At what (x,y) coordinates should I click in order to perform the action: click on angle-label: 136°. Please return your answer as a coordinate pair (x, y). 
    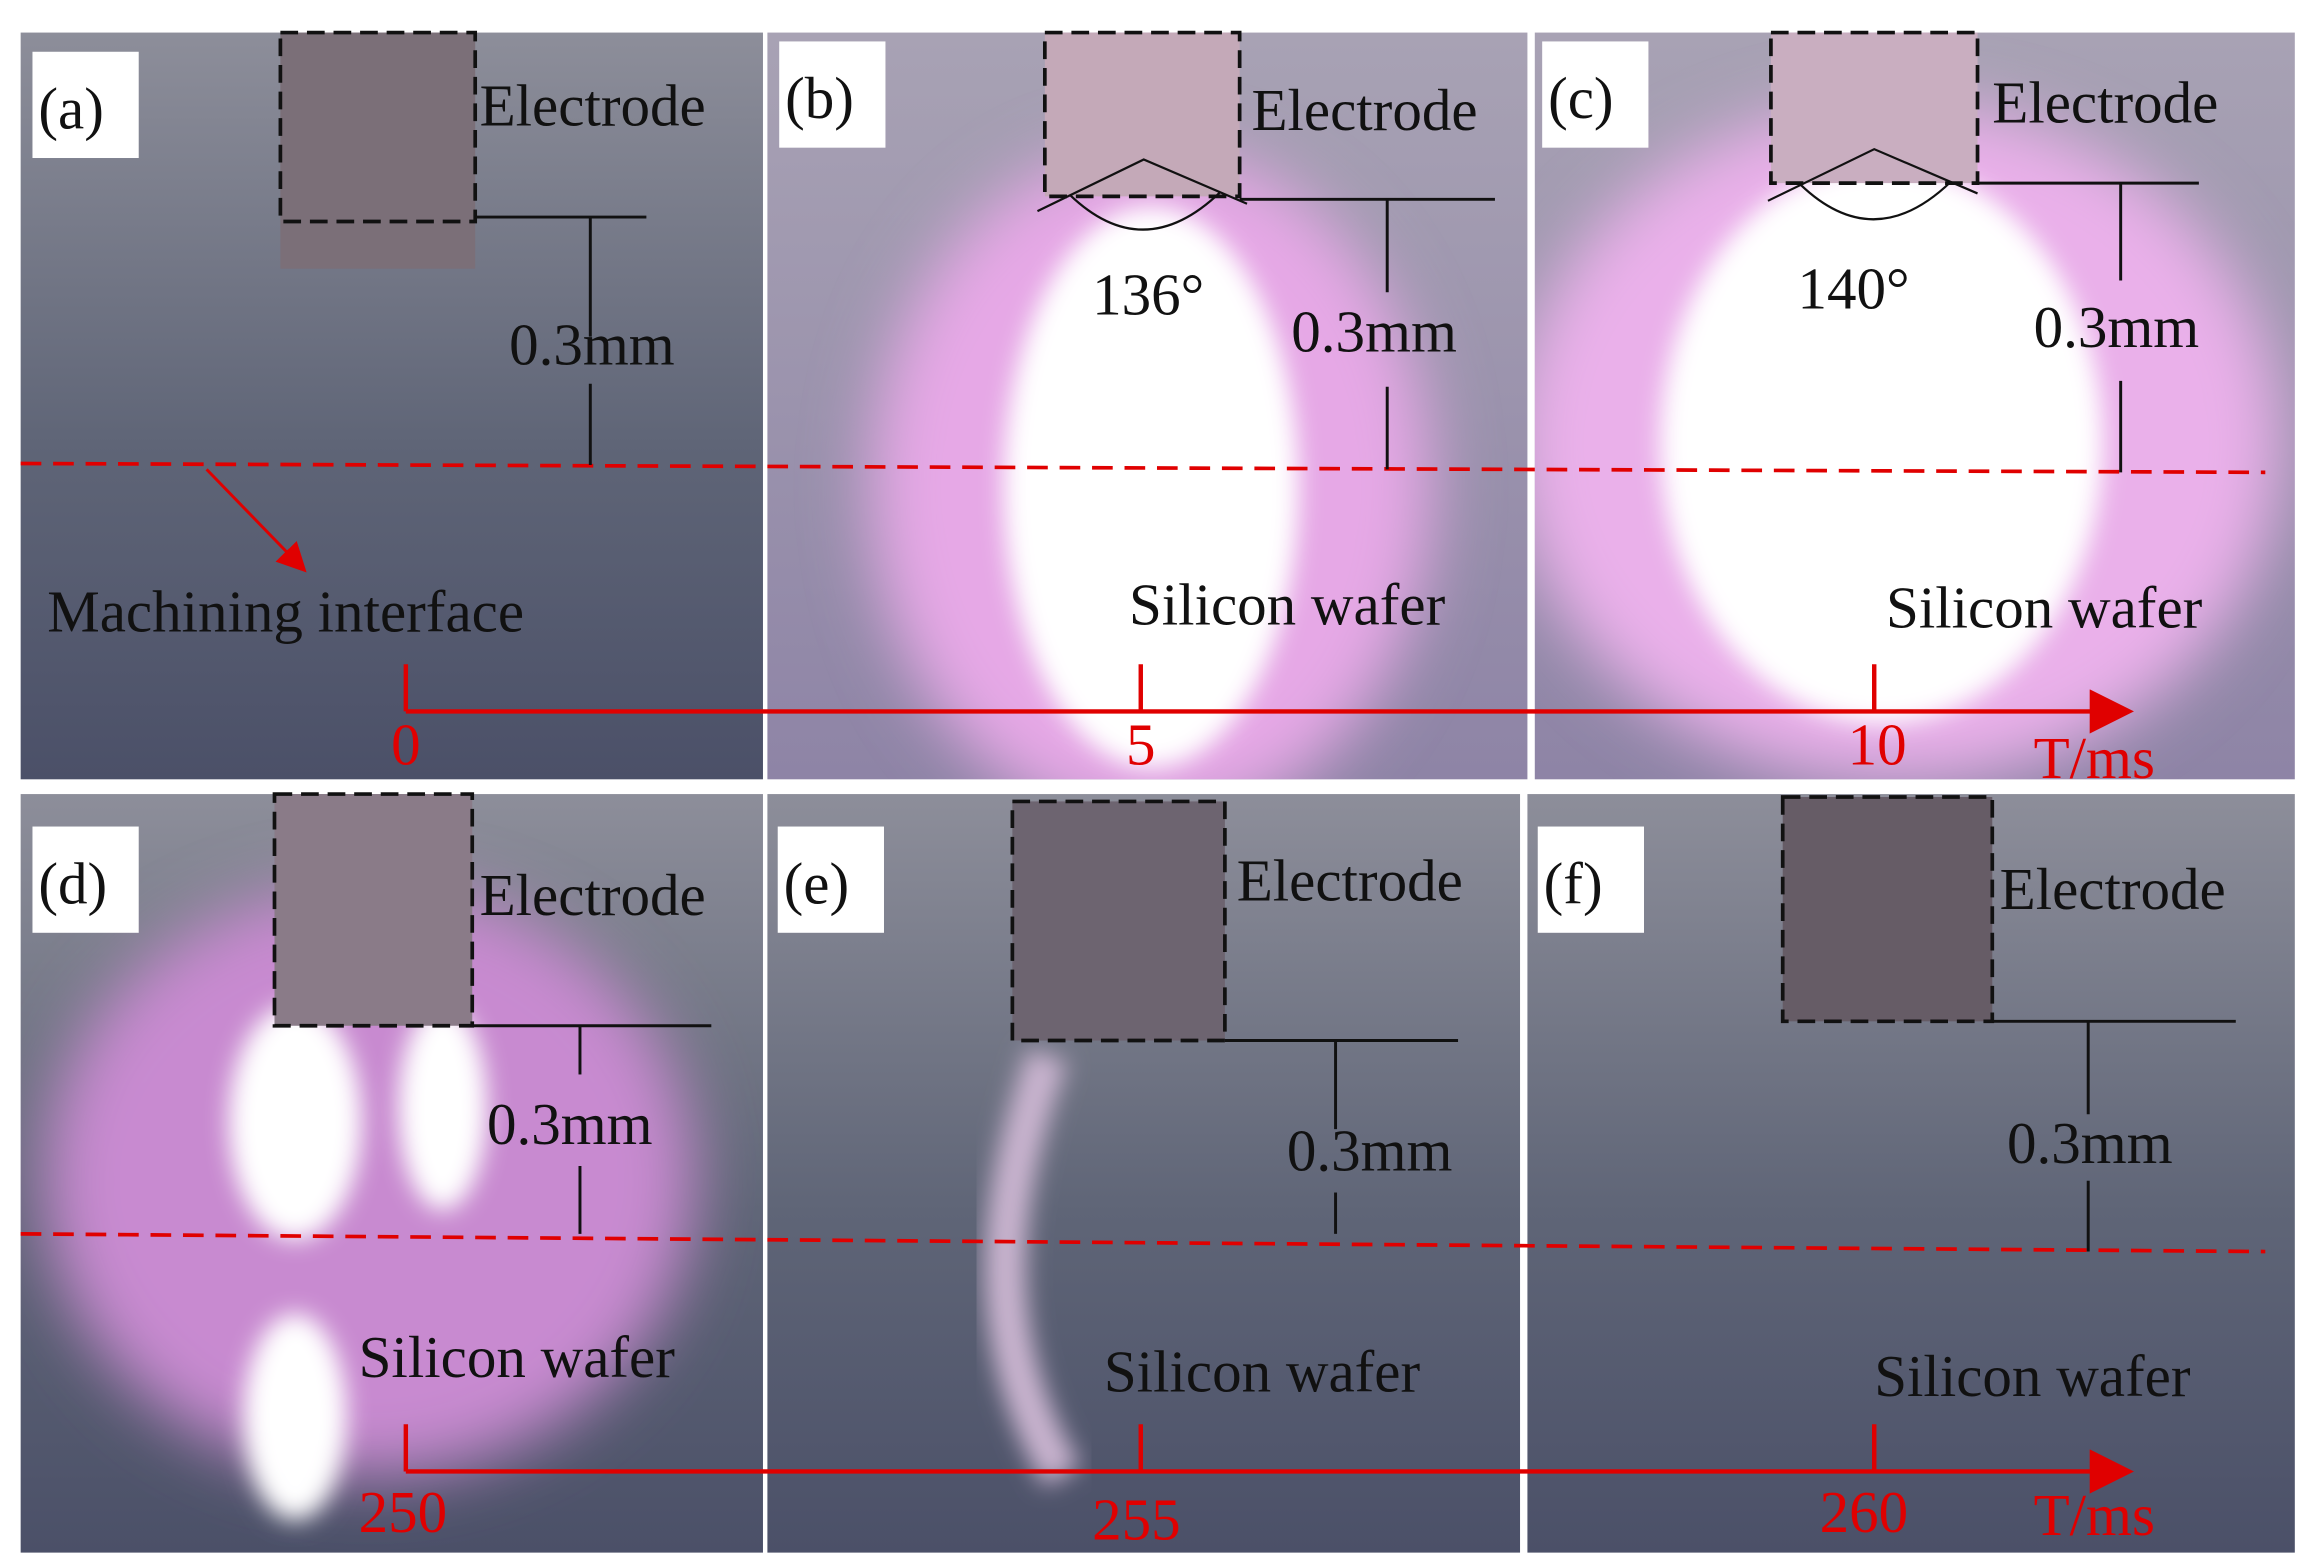
    Looking at the image, I should click on (1148, 294).